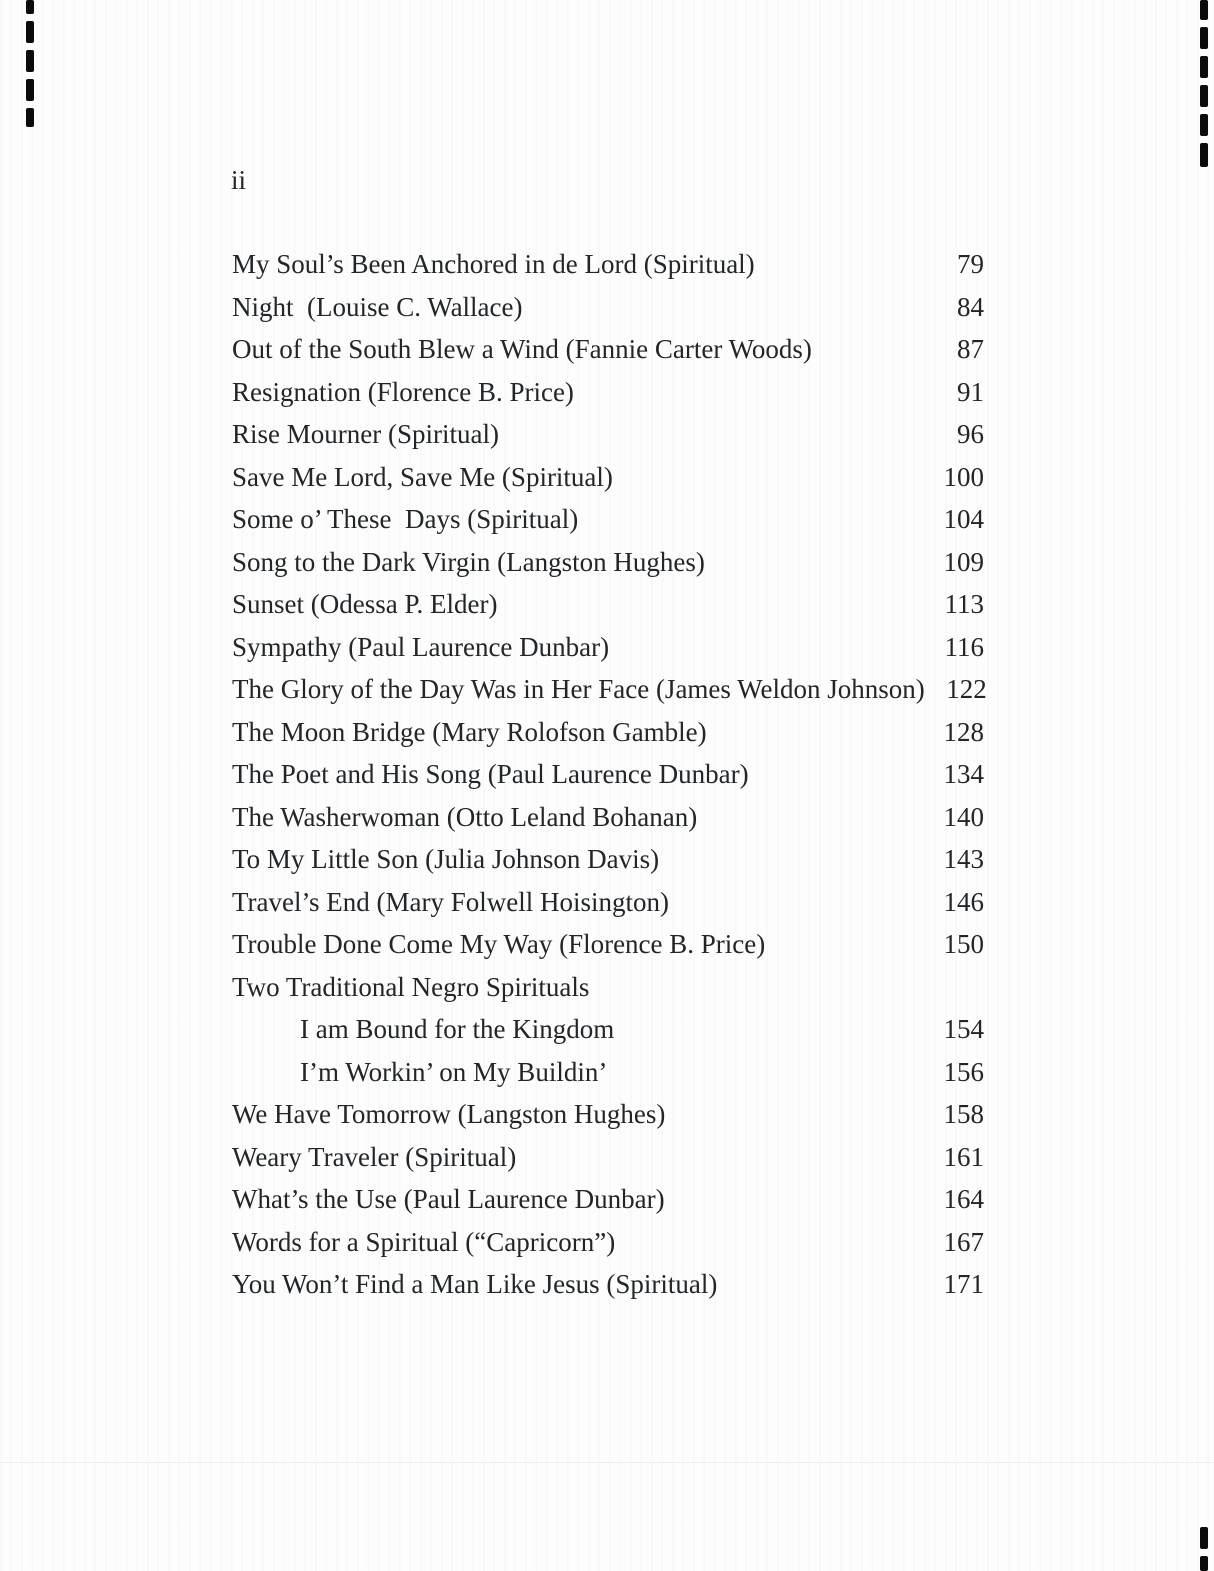  I want to click on toc-entry: What’s the Use (Paul Laurence Dunbar) 164, so click(608, 1199).